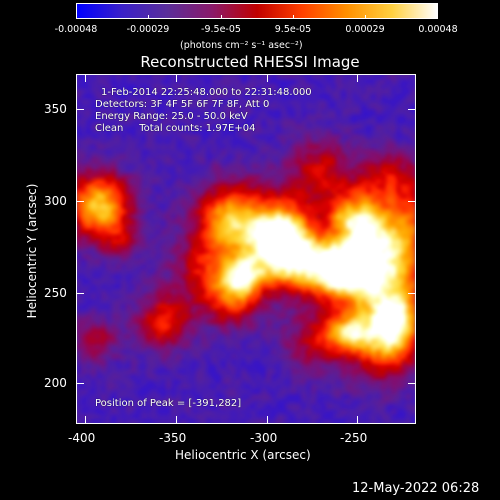 The width and height of the screenshot is (500, 500). I want to click on info-time-range: 1-Feb-2014 22:25:48.000 to 22:31:48.000, so click(206, 92).